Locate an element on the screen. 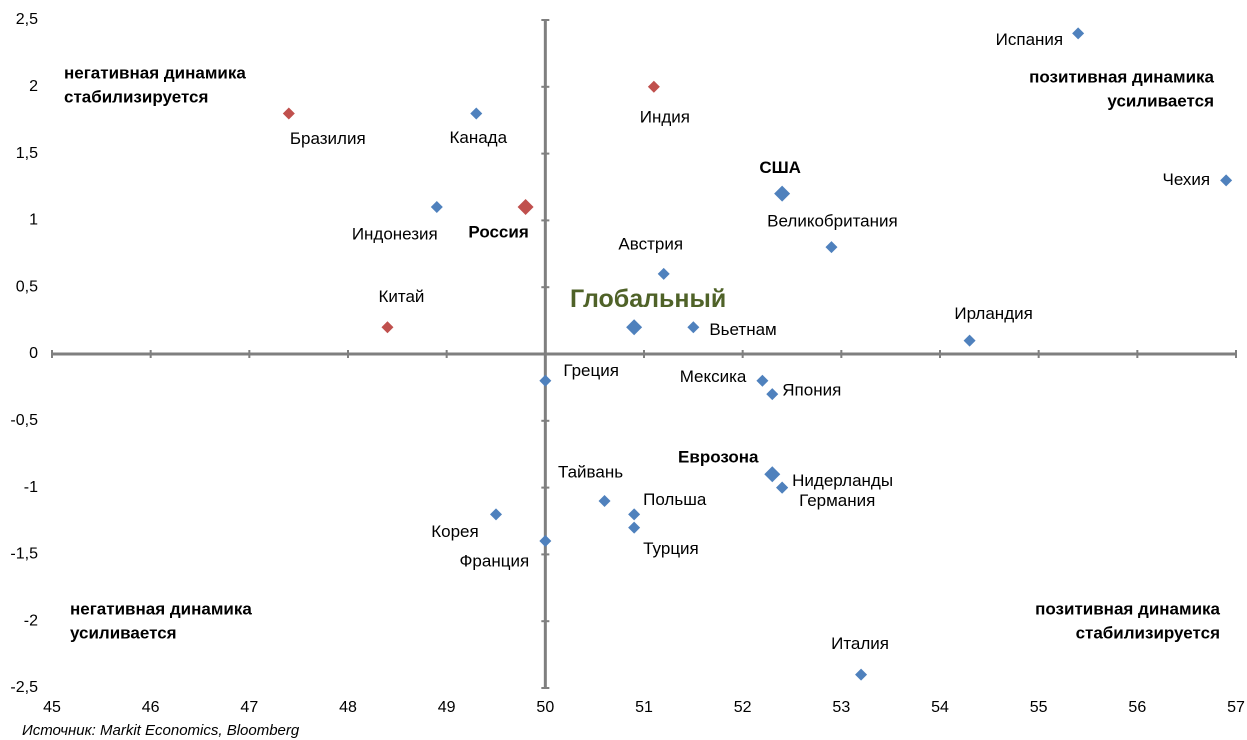 The width and height of the screenshot is (1247, 740). y-tick-label: 0 is located at coordinates (33, 353).